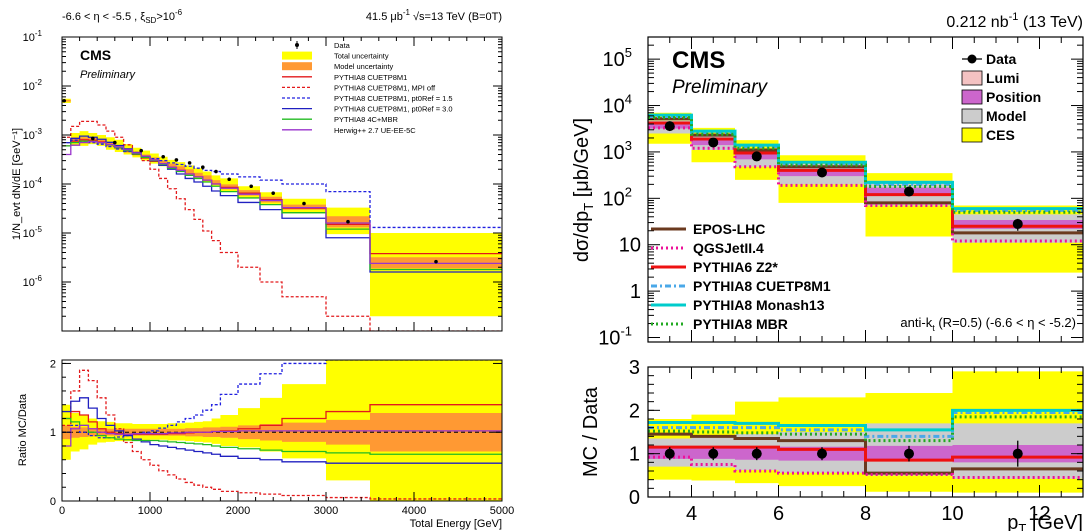  I want to click on cms-label: CMS, so click(95, 55).